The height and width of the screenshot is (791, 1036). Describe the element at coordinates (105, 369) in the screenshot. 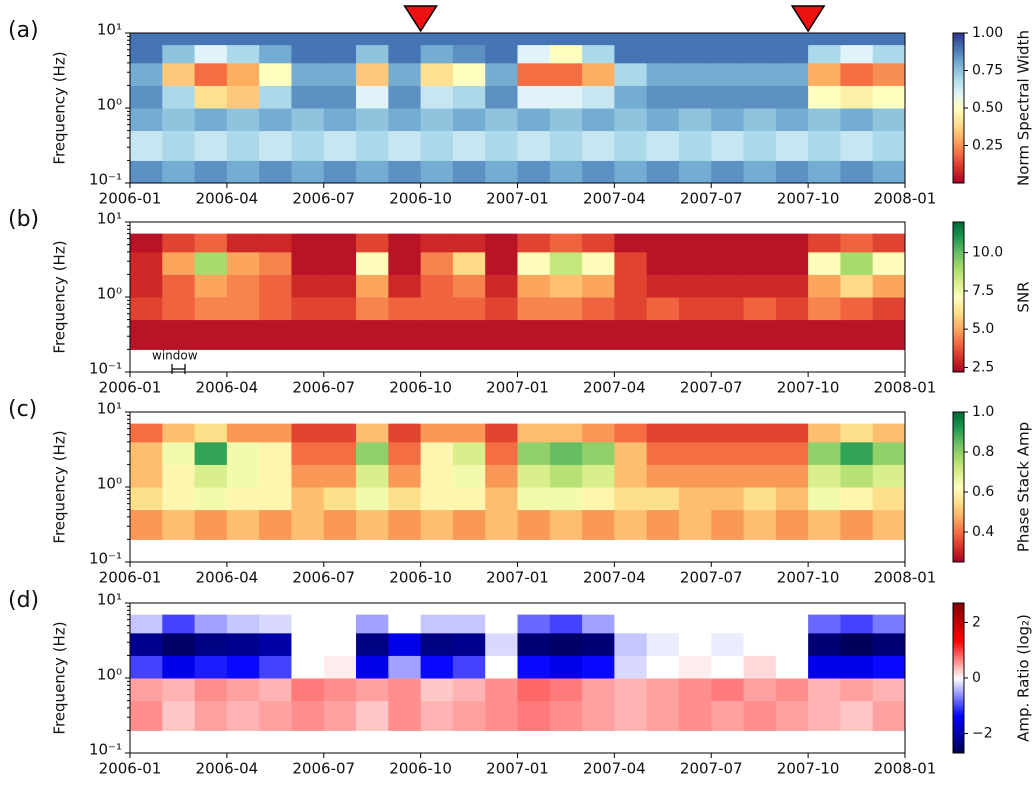

I see `y-tick-label: 10⁻¹` at that location.